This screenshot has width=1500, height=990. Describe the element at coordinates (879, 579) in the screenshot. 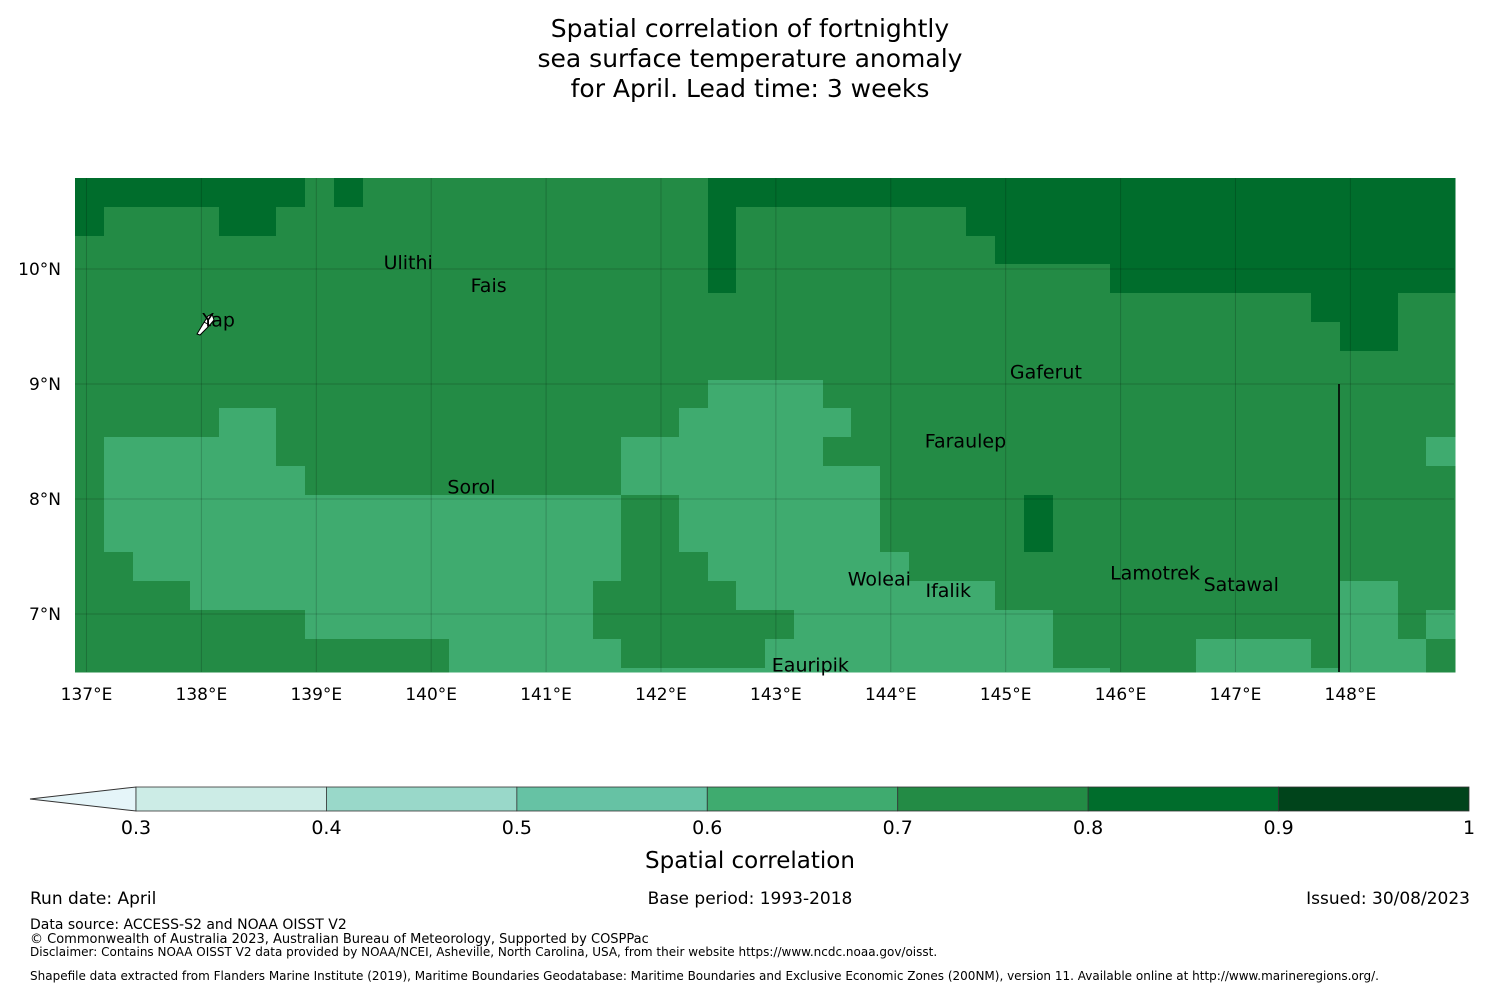

I see `place-label: Woleai` at that location.